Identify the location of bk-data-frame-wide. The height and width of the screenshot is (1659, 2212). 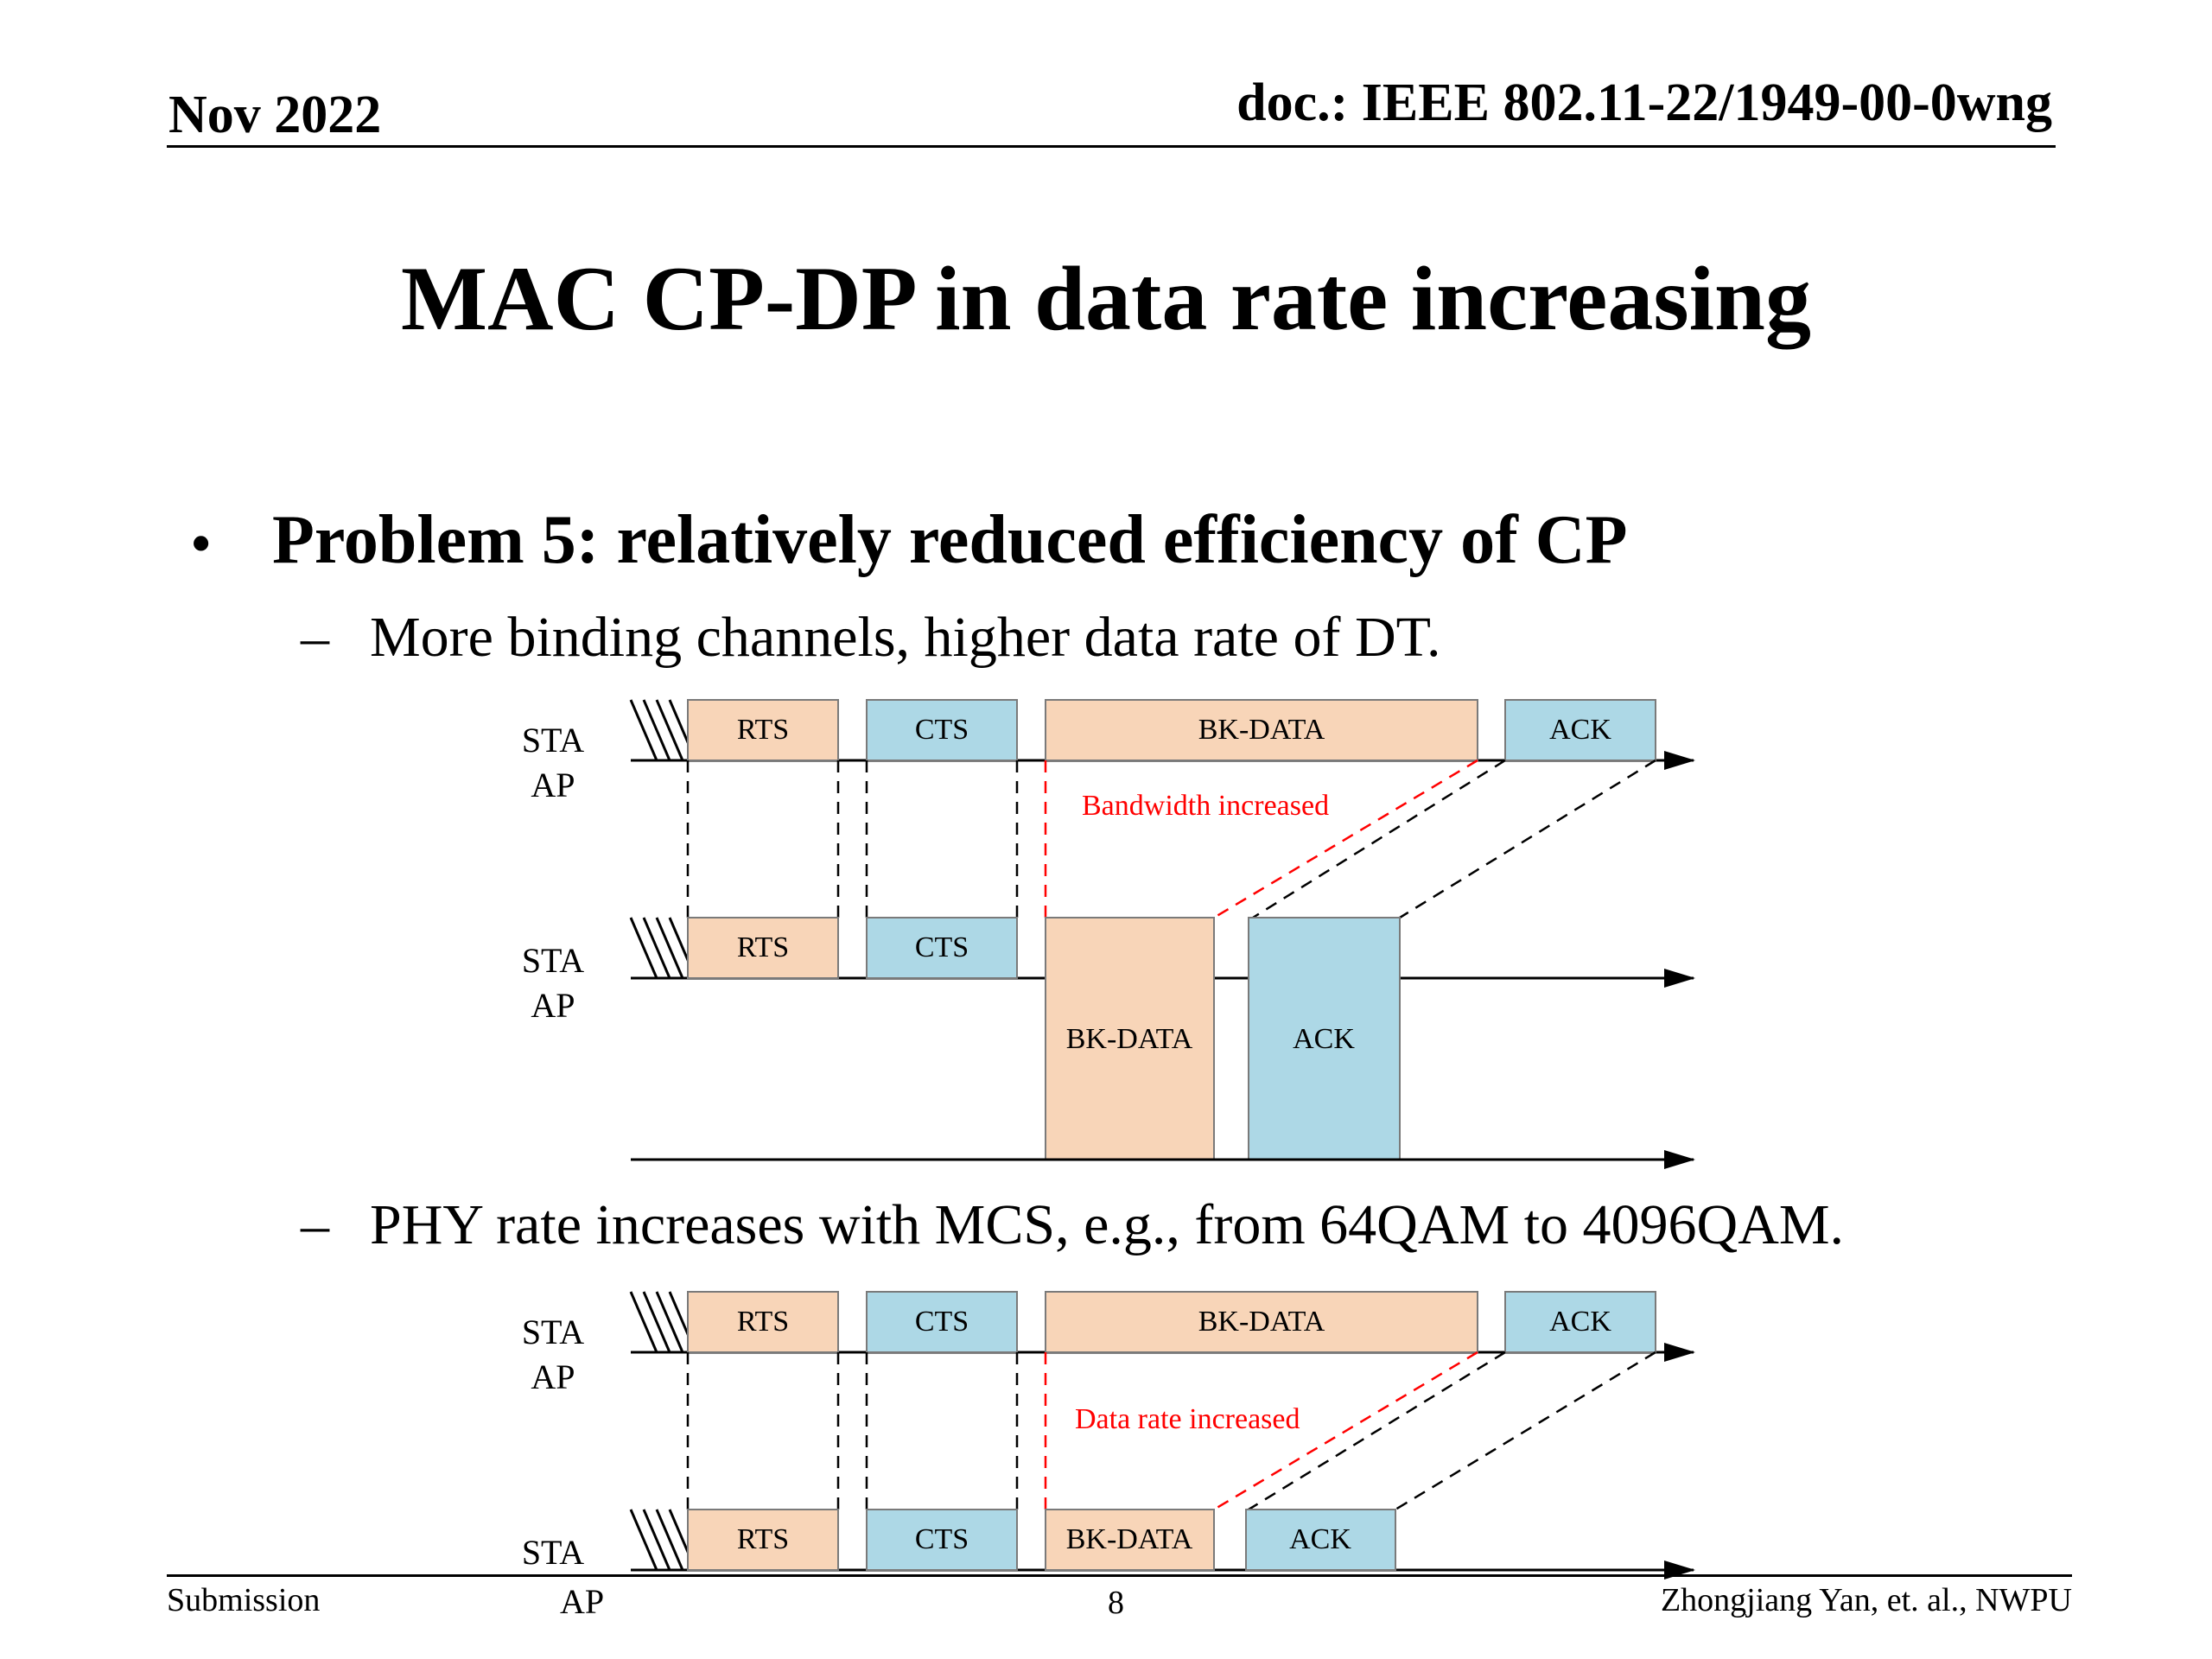
(1130, 1038).